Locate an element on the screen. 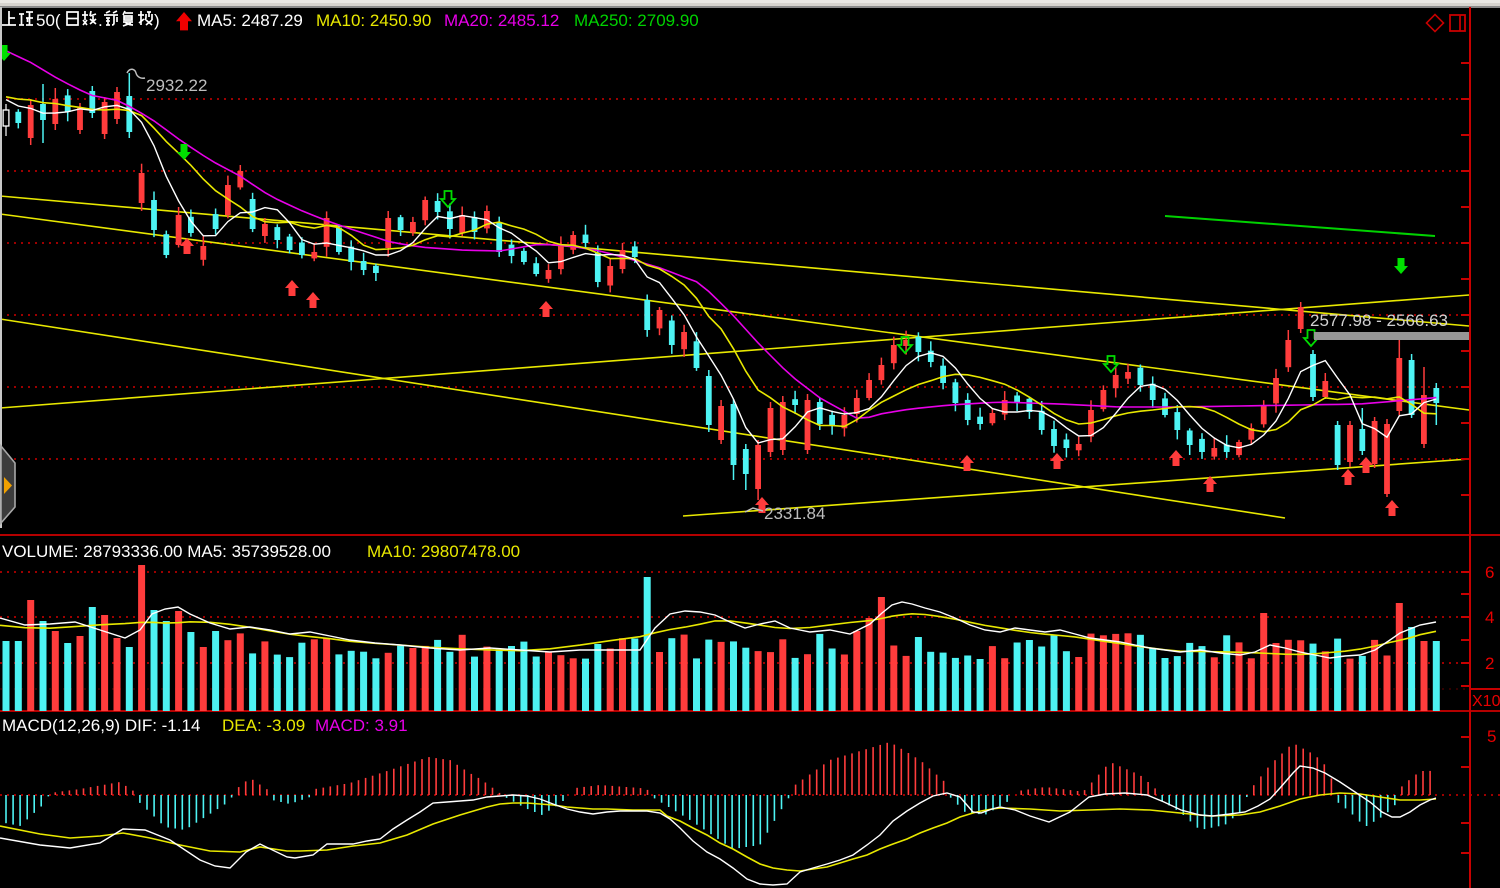 The image size is (1500, 888). svg-text: X10 is located at coordinates (1486, 701).